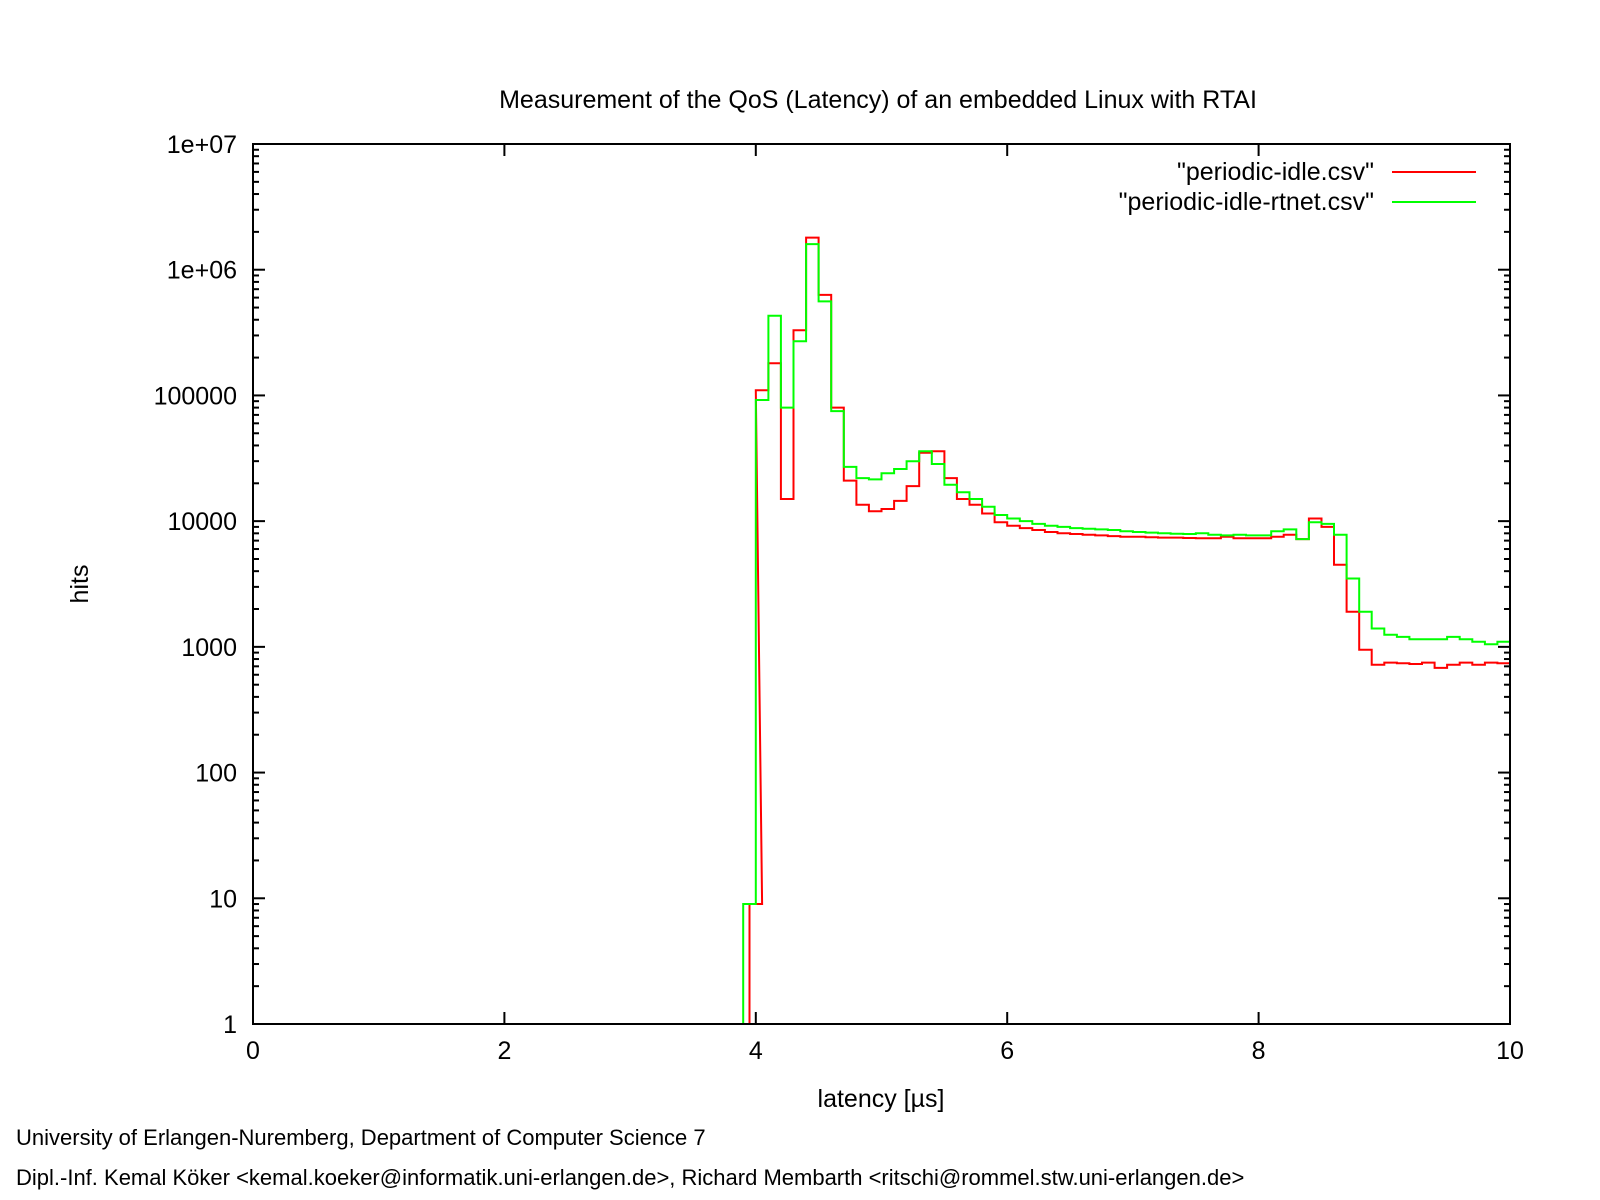 The height and width of the screenshot is (1200, 1600). I want to click on x-tick-label: 2, so click(504, 1051).